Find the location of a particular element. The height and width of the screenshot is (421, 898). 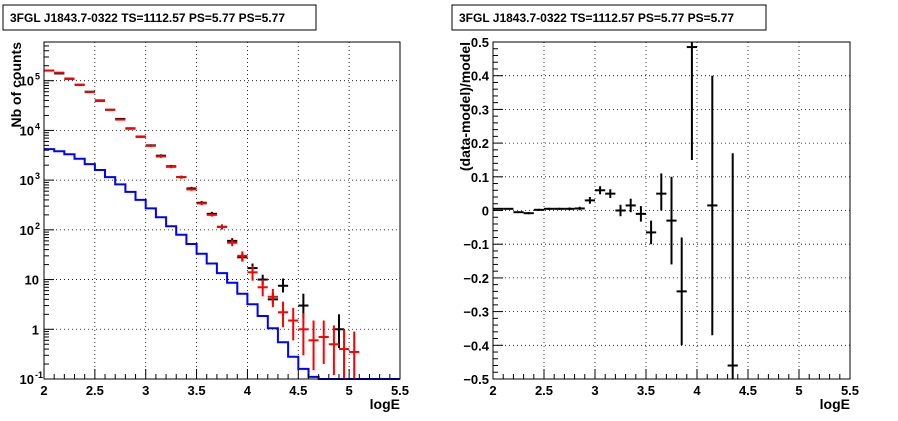

residual-title-box is located at coordinates (609, 17).